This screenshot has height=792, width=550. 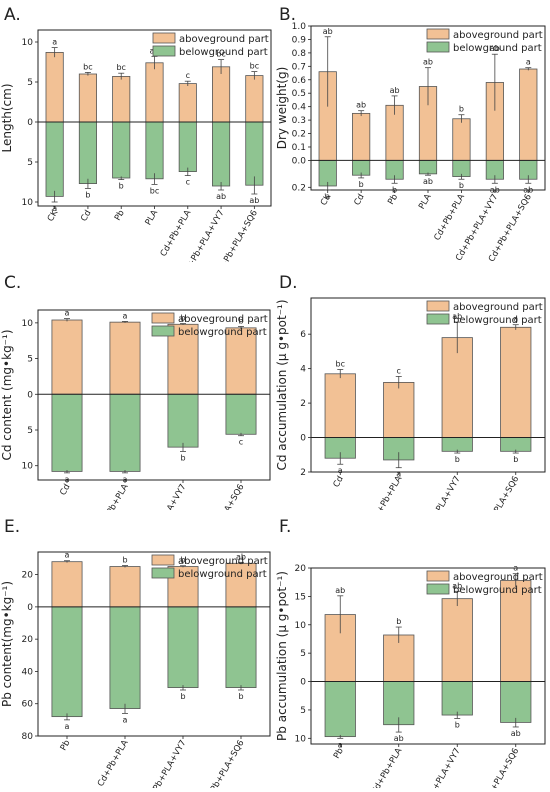 What do you see at coordinates (299, 161) in the screenshot?
I see `y-tick-label: 0.0` at bounding box center [299, 161].